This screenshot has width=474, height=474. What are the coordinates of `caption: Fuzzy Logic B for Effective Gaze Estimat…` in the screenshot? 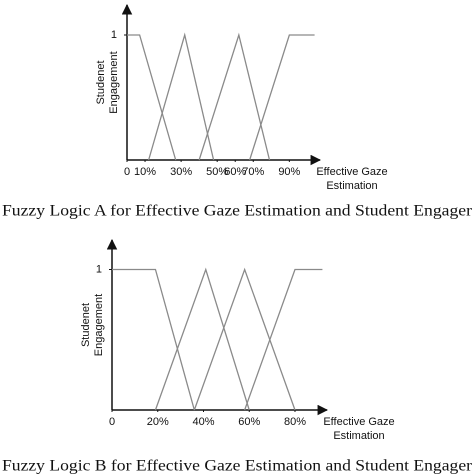 It's located at (237, 466).